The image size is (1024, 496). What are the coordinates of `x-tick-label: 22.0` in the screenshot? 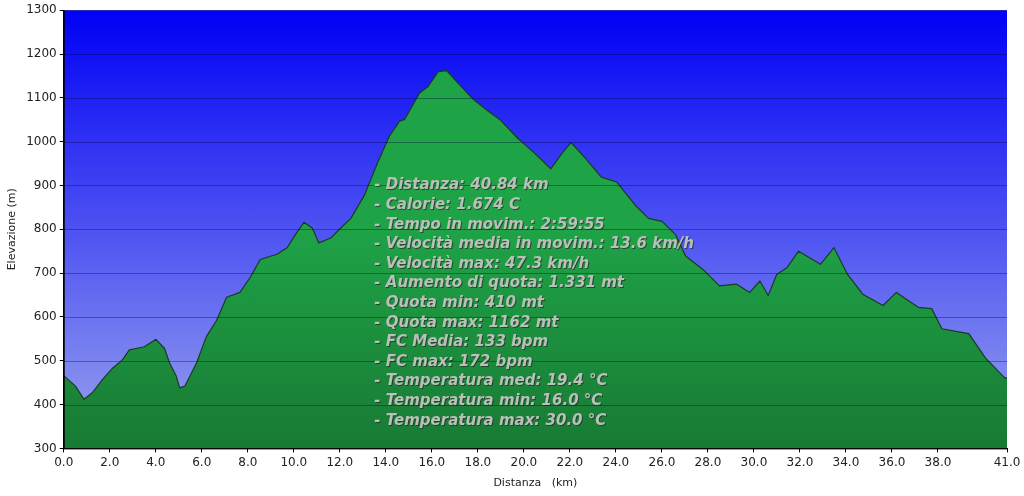 It's located at (570, 461).